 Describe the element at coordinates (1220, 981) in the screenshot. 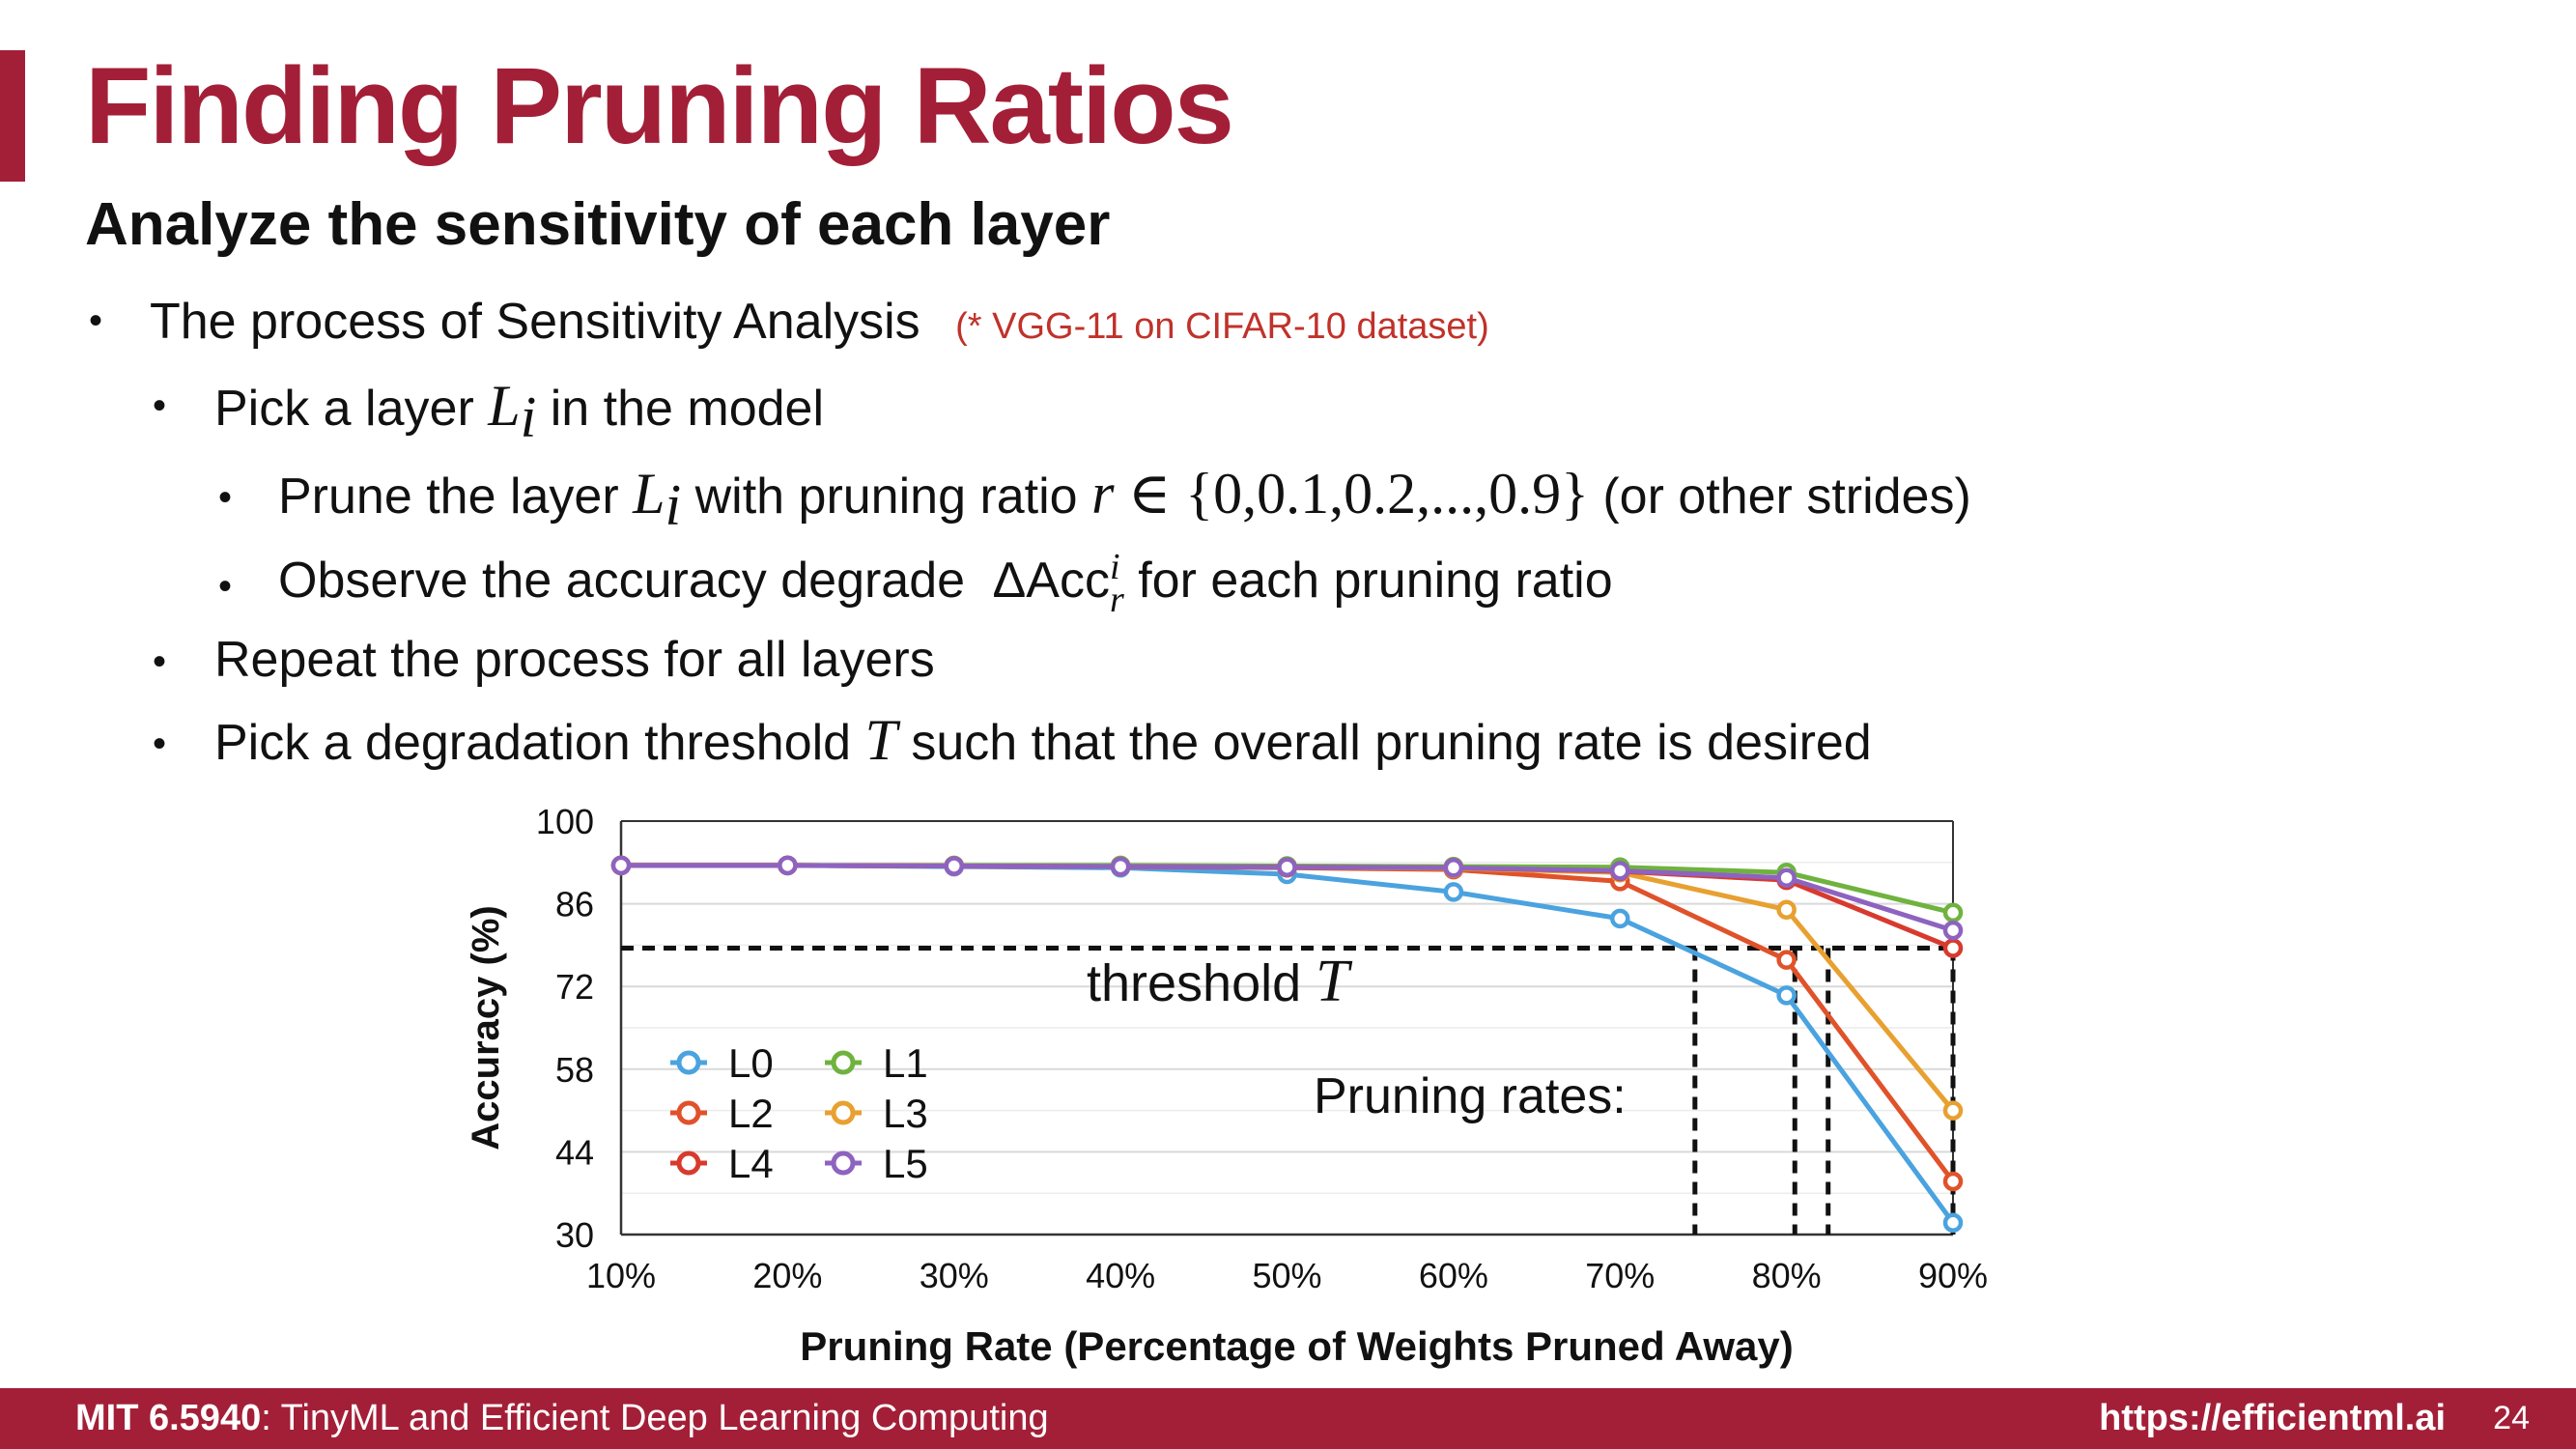

I see `threshold-label: threshold T` at that location.